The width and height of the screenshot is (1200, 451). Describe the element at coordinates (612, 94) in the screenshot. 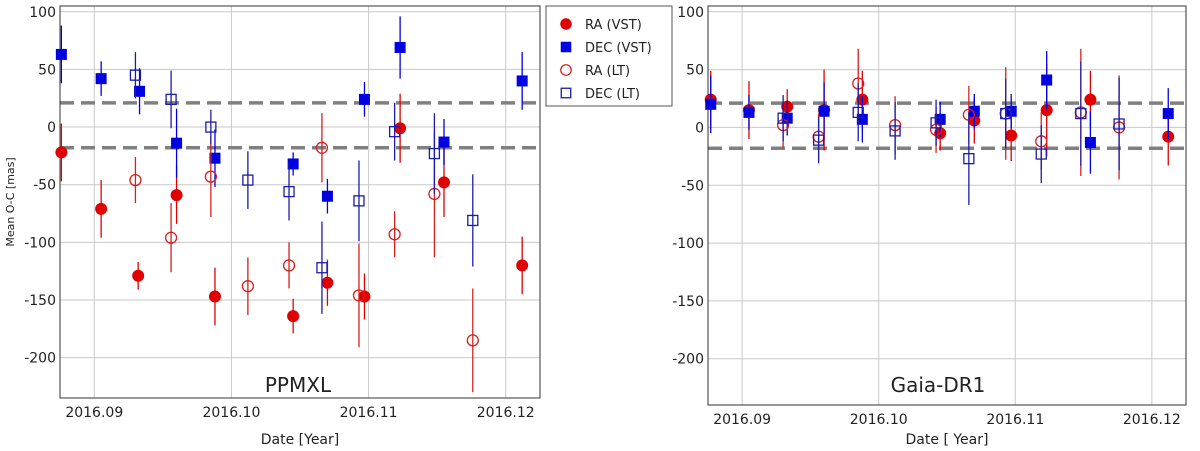

I see `legend-label: DEC (LT)` at that location.